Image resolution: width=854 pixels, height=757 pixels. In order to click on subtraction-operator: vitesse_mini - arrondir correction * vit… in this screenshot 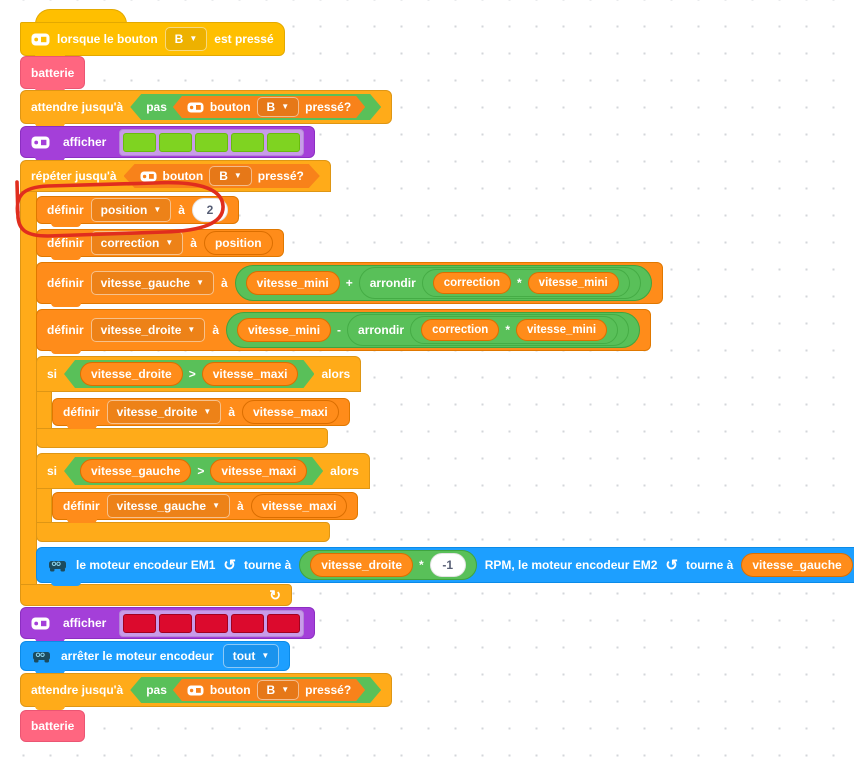, I will do `click(433, 330)`.